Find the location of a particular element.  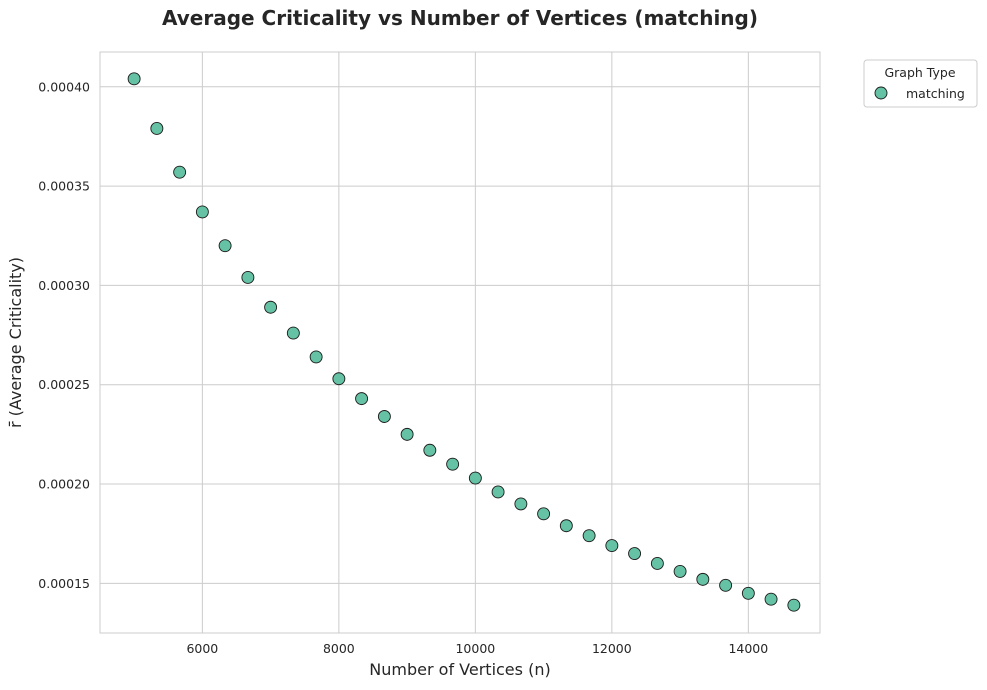

x-tick-label: 14000 is located at coordinates (748, 648).